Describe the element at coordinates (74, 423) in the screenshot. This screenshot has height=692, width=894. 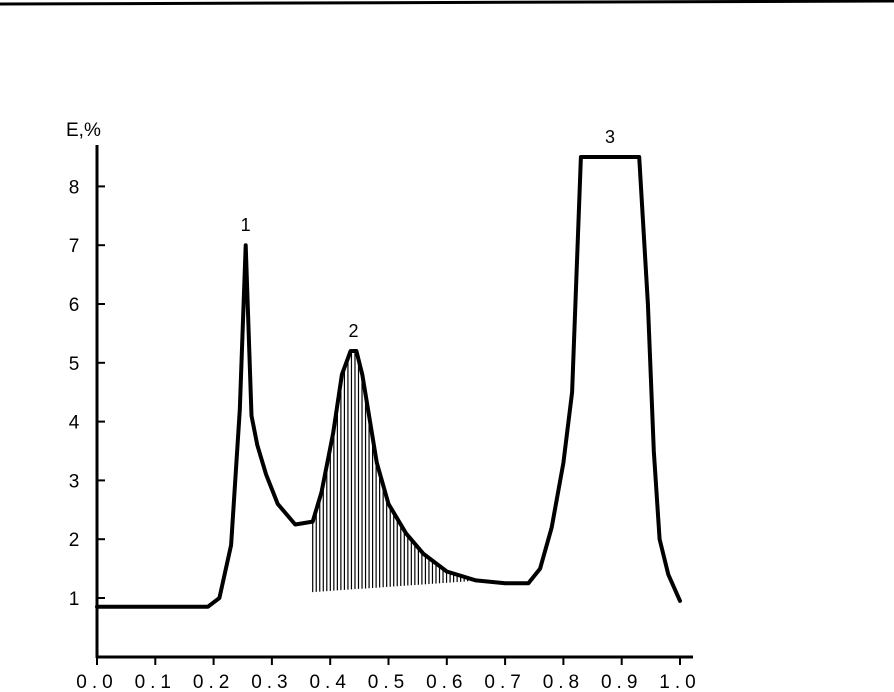
I see `y-tick-label: 4` at that location.